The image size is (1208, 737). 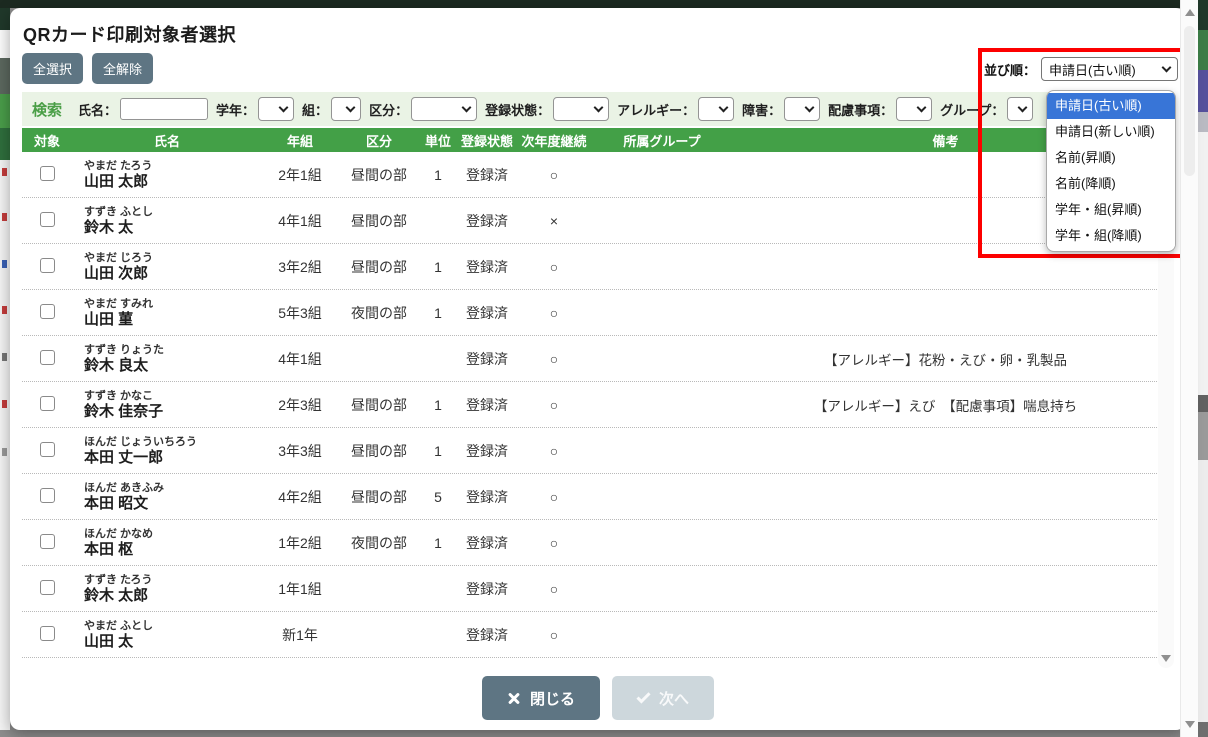 I want to click on search-filter-bar: 検索 氏名： 学年： 組： 区分： 登録状態： アレルギー： 障害： 配慮事項： グループ：, so click(x=598, y=109).